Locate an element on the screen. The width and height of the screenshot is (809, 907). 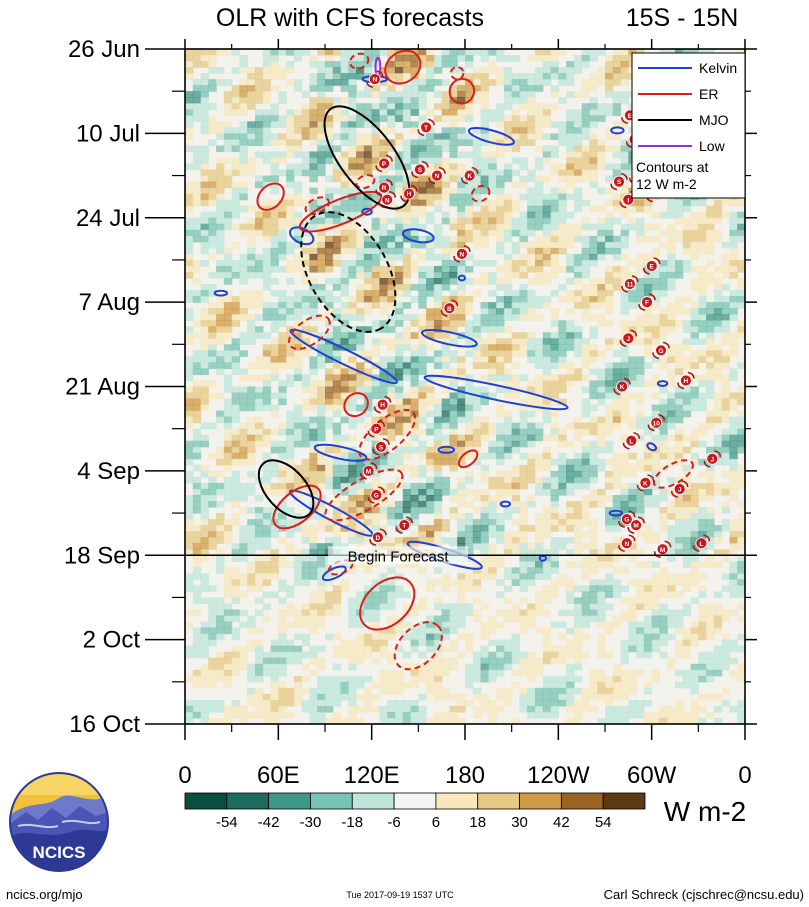
storm-marker-2: S is located at coordinates (420, 169).